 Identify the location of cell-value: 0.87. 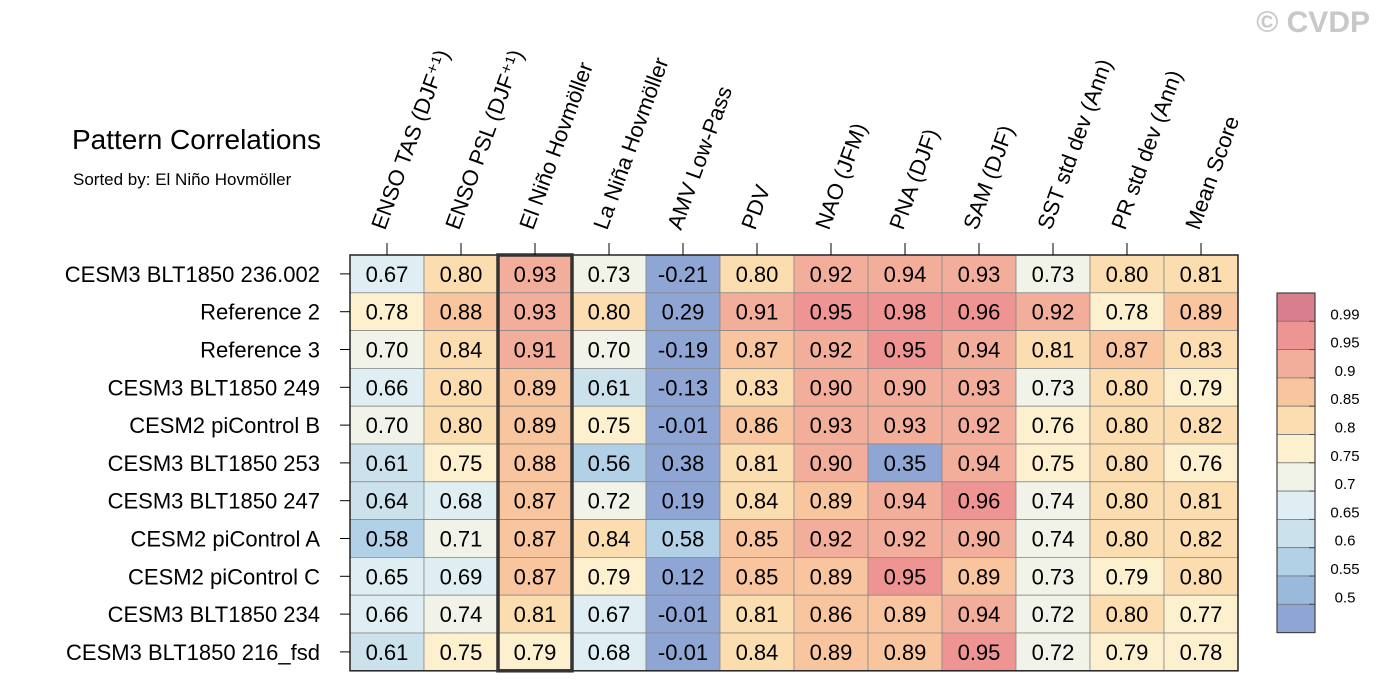
(535, 501).